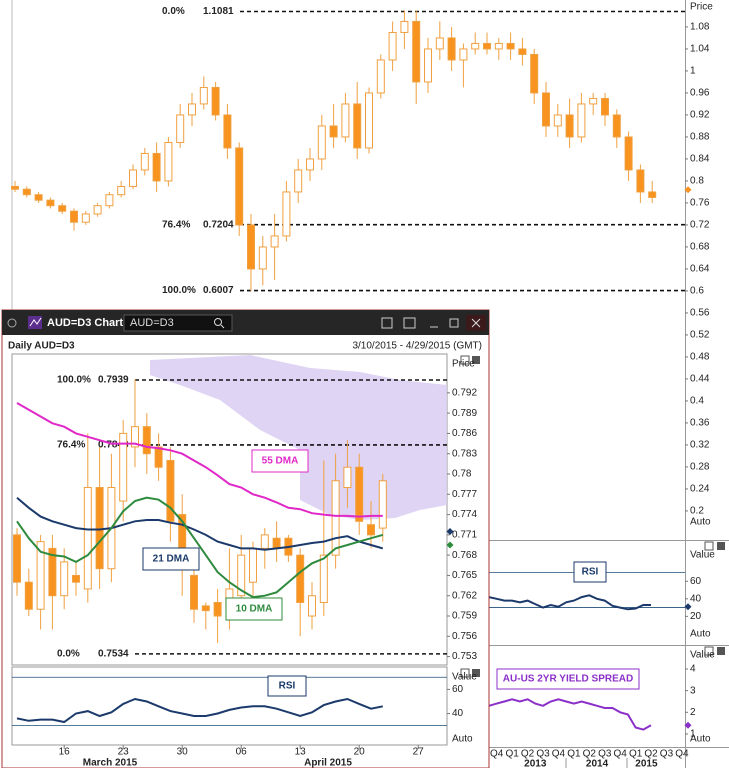  Describe the element at coordinates (280, 461) in the screenshot. I see `series-label: 55 DMA` at that location.